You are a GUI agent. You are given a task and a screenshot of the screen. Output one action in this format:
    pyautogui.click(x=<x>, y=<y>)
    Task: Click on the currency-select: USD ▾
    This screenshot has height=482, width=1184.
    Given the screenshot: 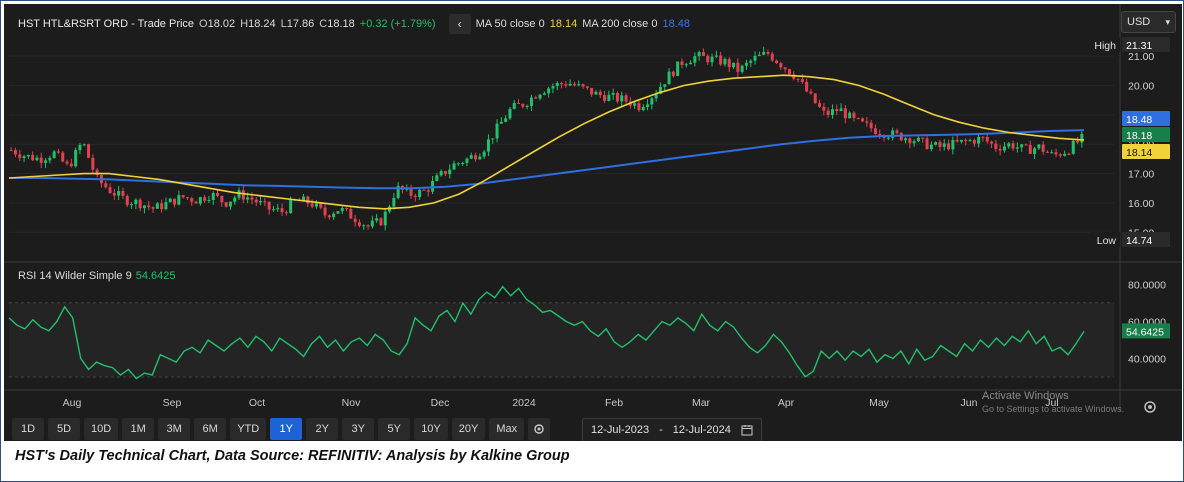 What is the action you would take?
    pyautogui.click(x=1148, y=22)
    